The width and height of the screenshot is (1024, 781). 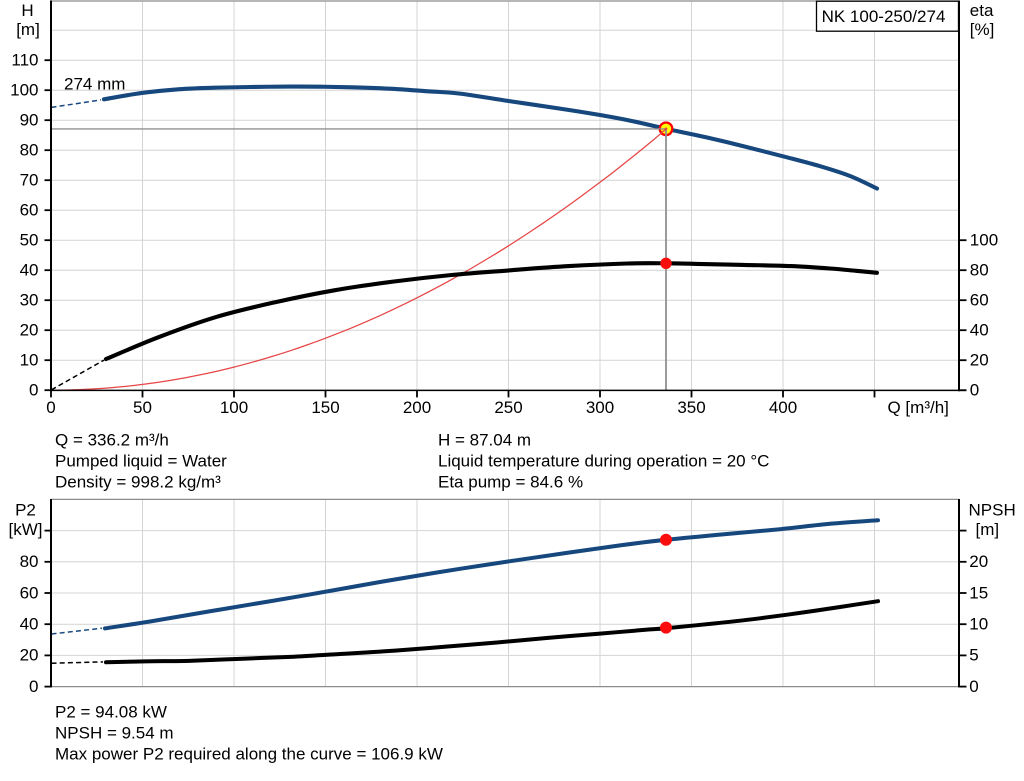 I want to click on svg-text: H = 87.04 m, so click(x=484, y=439).